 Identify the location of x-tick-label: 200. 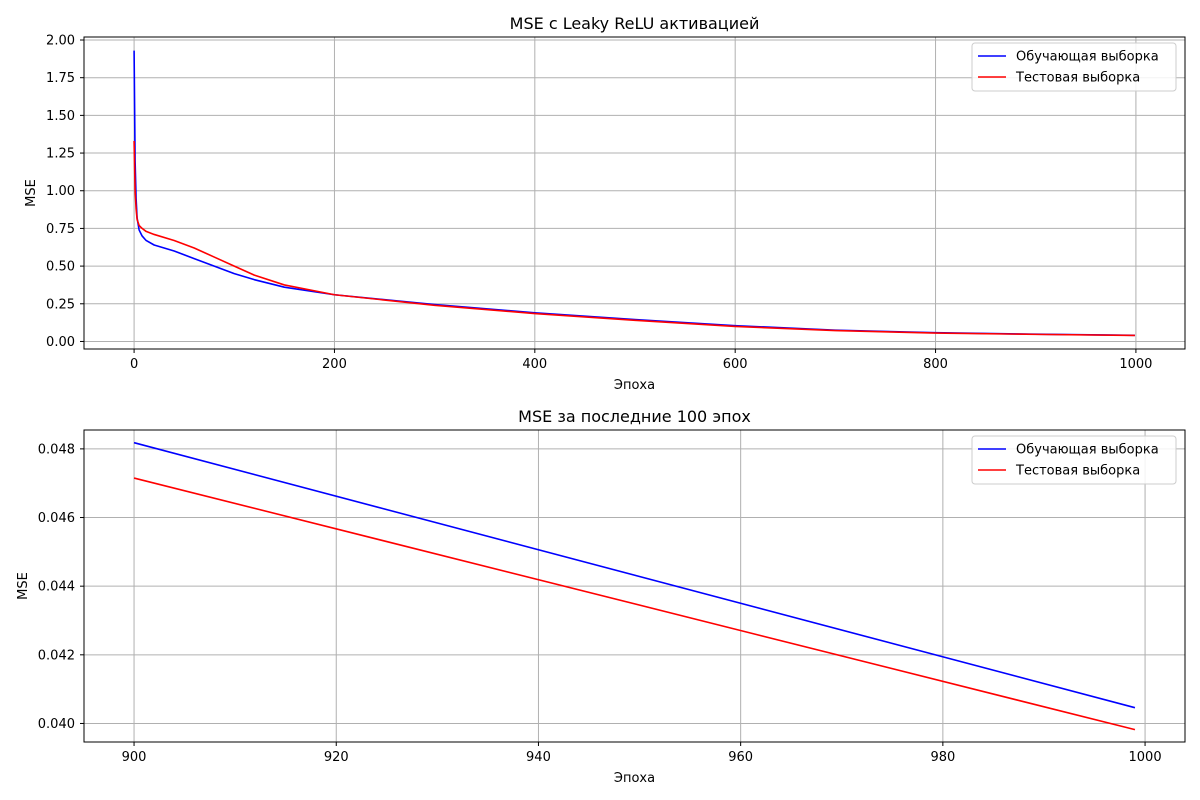
(334, 364).